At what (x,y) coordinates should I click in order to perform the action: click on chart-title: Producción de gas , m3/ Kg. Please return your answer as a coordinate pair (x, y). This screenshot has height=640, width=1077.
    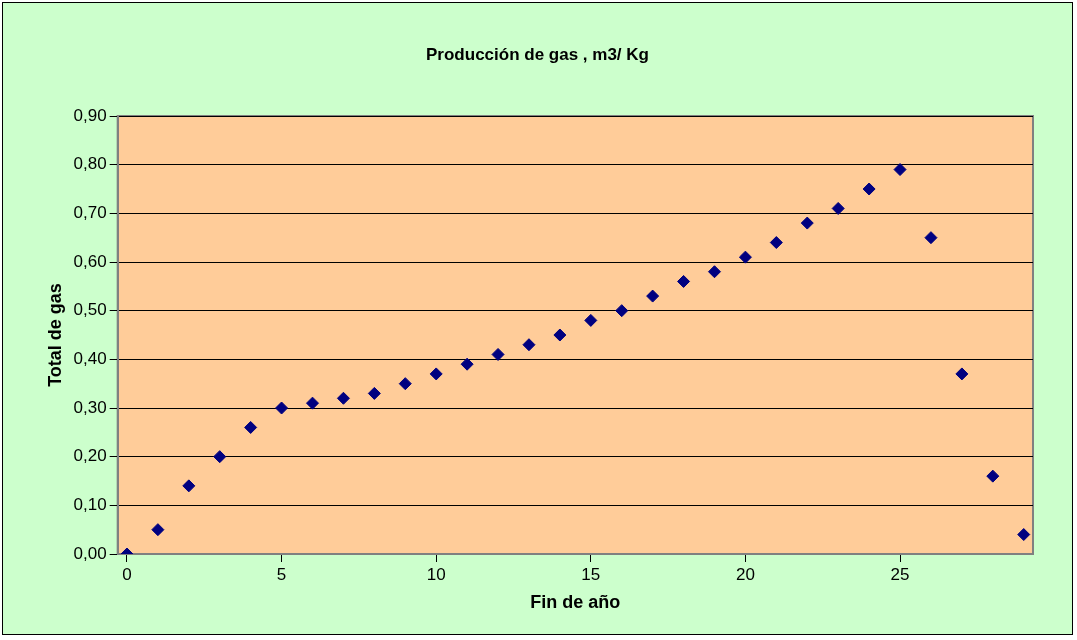
    Looking at the image, I should click on (537, 55).